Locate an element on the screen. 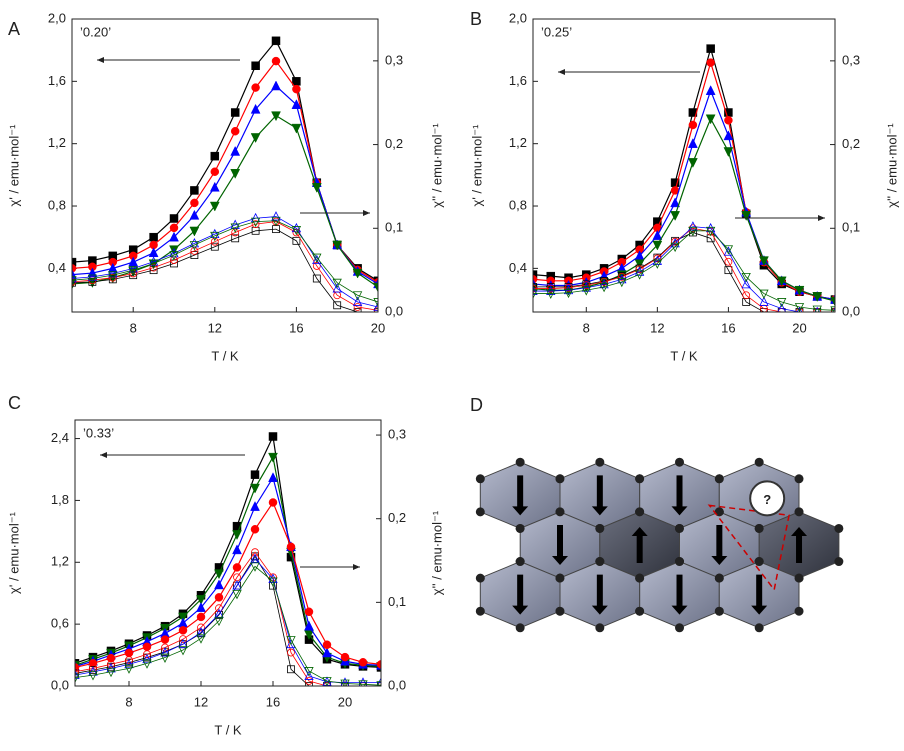 The width and height of the screenshot is (904, 751). x-tick-label: 20 is located at coordinates (378, 327).